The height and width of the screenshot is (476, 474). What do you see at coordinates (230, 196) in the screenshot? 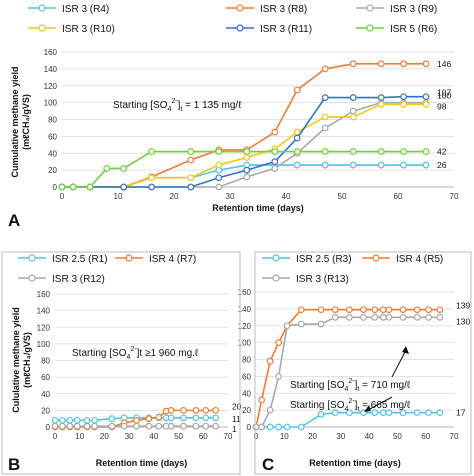
I see `x-tick-label: 30` at bounding box center [230, 196].